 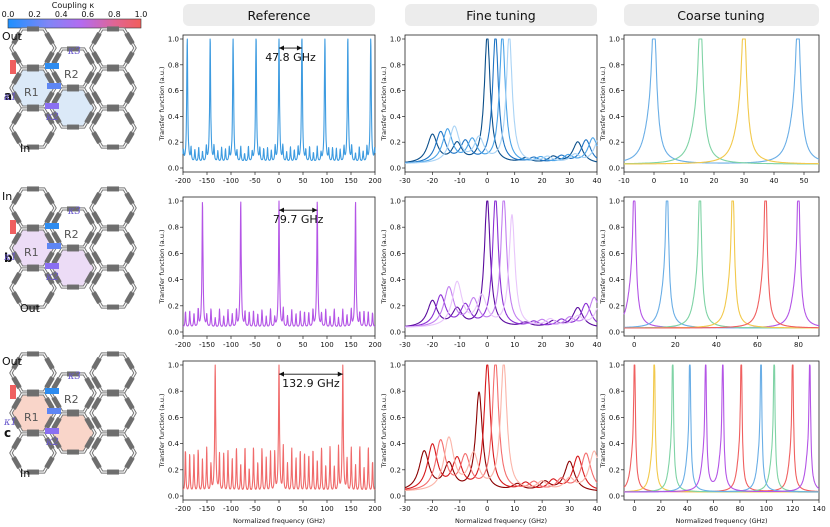 What do you see at coordinates (281, 48) in the screenshot?
I see `arrow-head-left` at bounding box center [281, 48].